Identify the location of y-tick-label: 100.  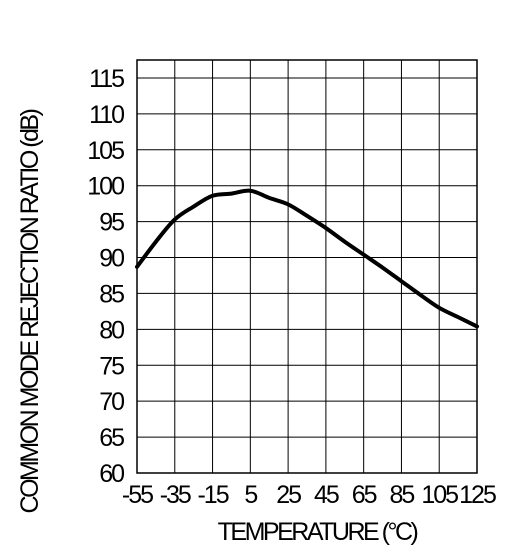
(105, 187).